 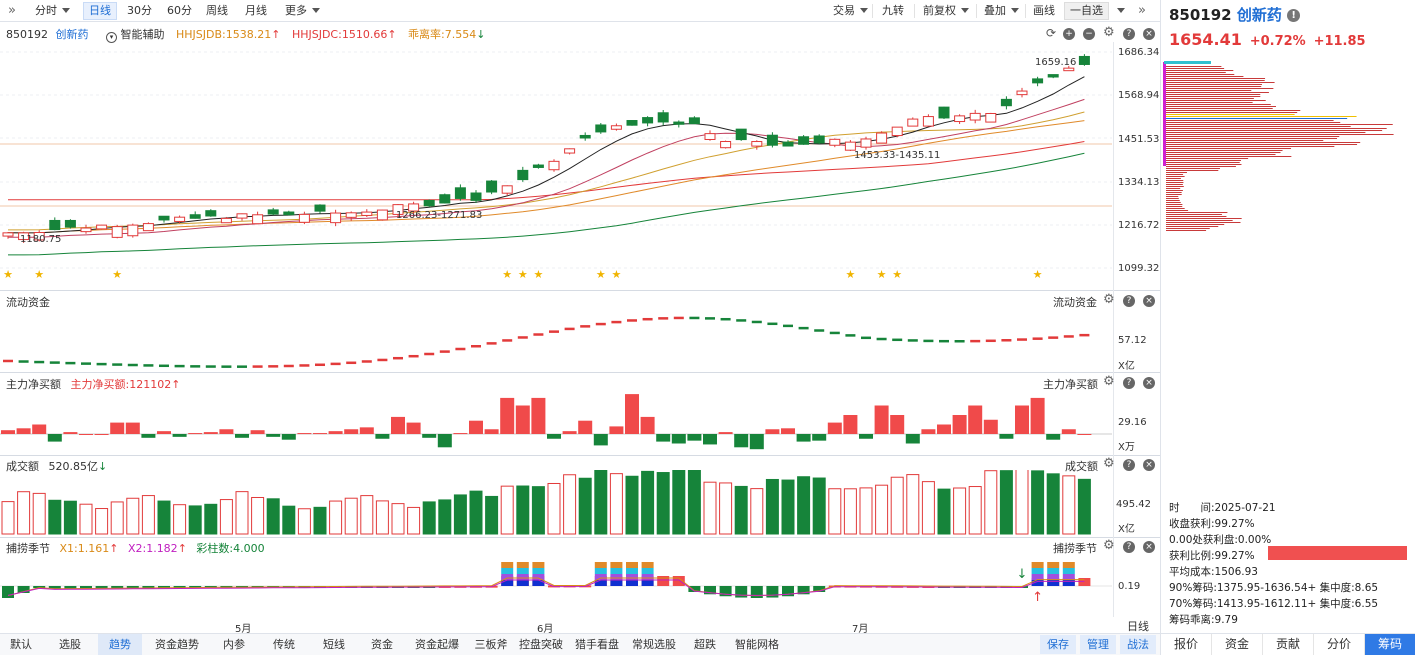 I want to click on action-button: 保存, so click(x=1058, y=644).